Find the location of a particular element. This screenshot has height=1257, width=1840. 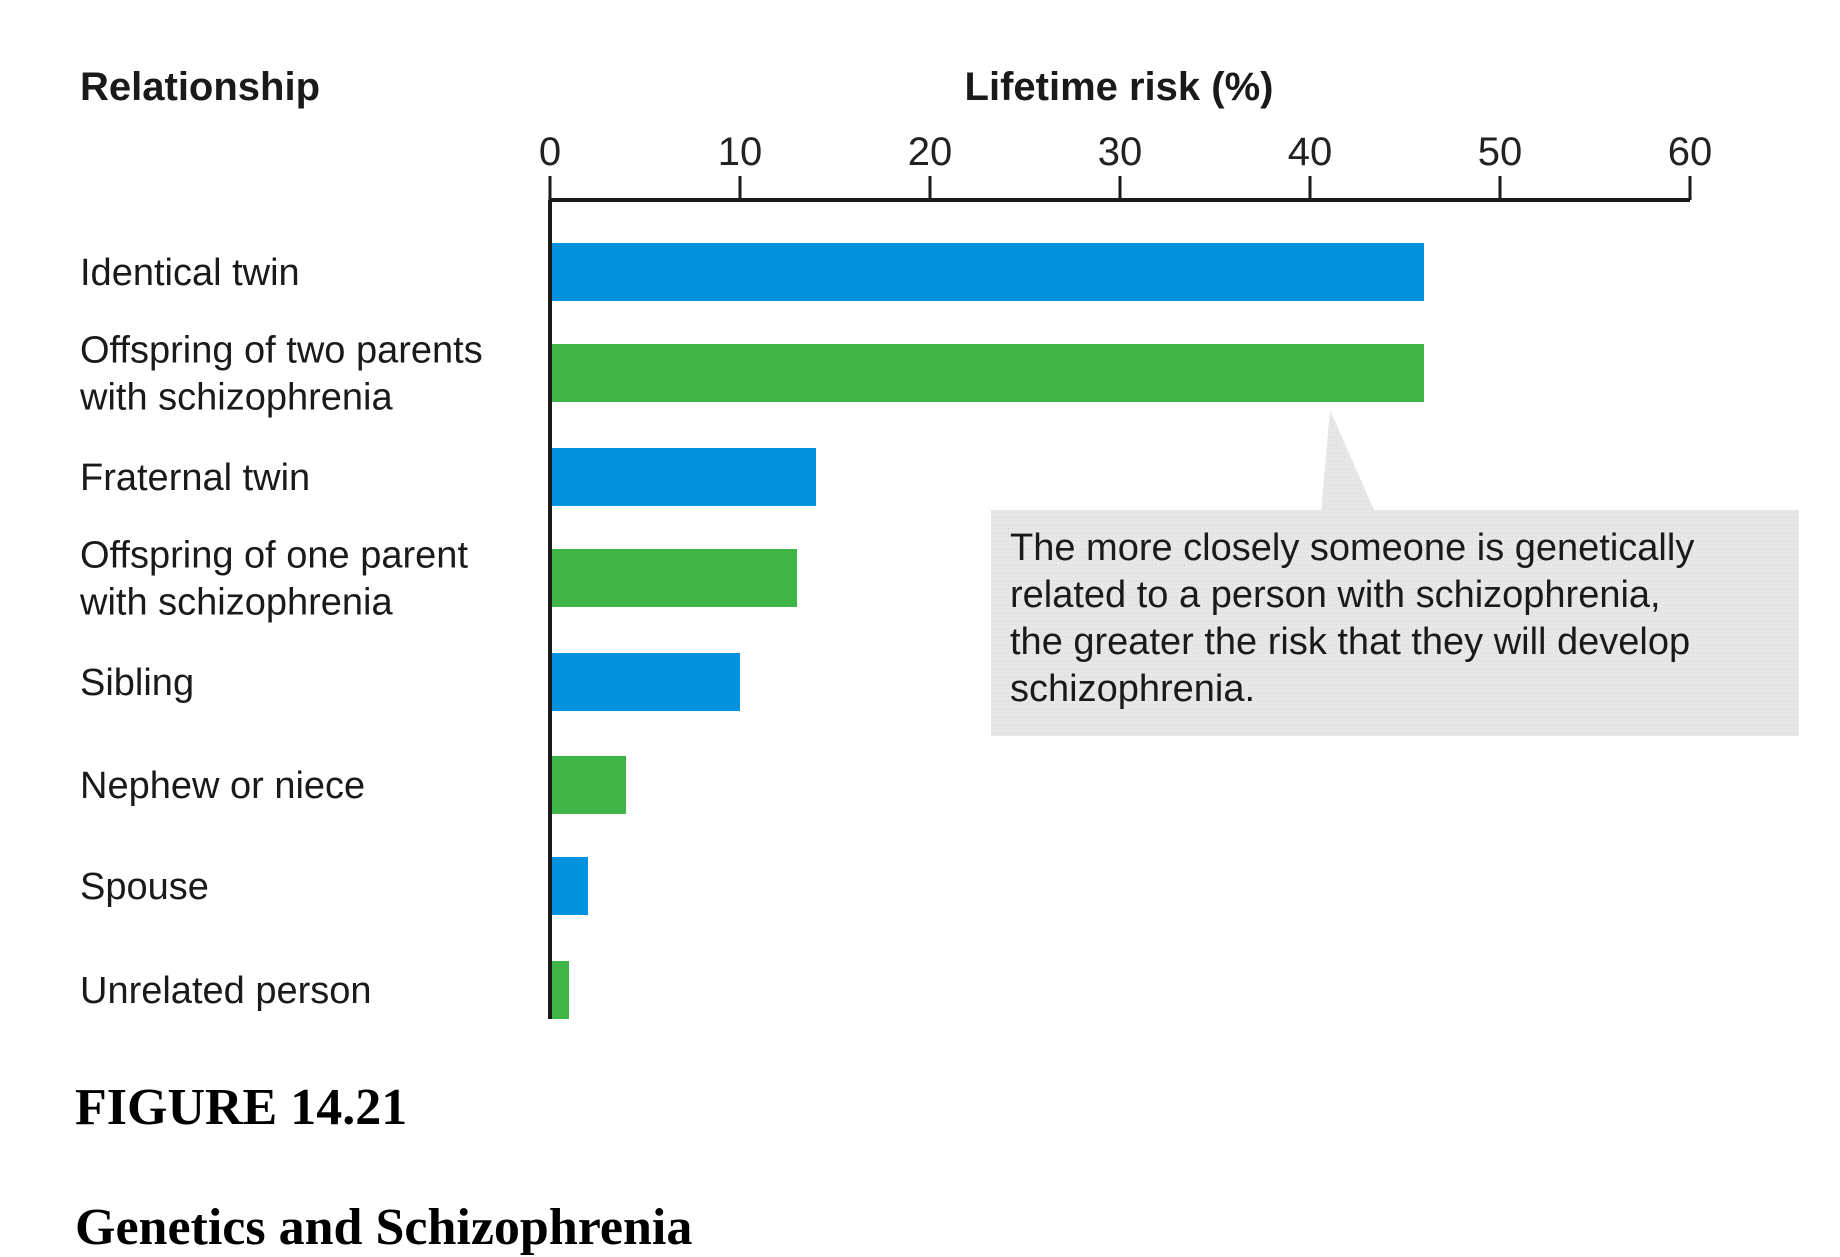

x-axis-label: Lifetime risk (%) is located at coordinates (1119, 87).